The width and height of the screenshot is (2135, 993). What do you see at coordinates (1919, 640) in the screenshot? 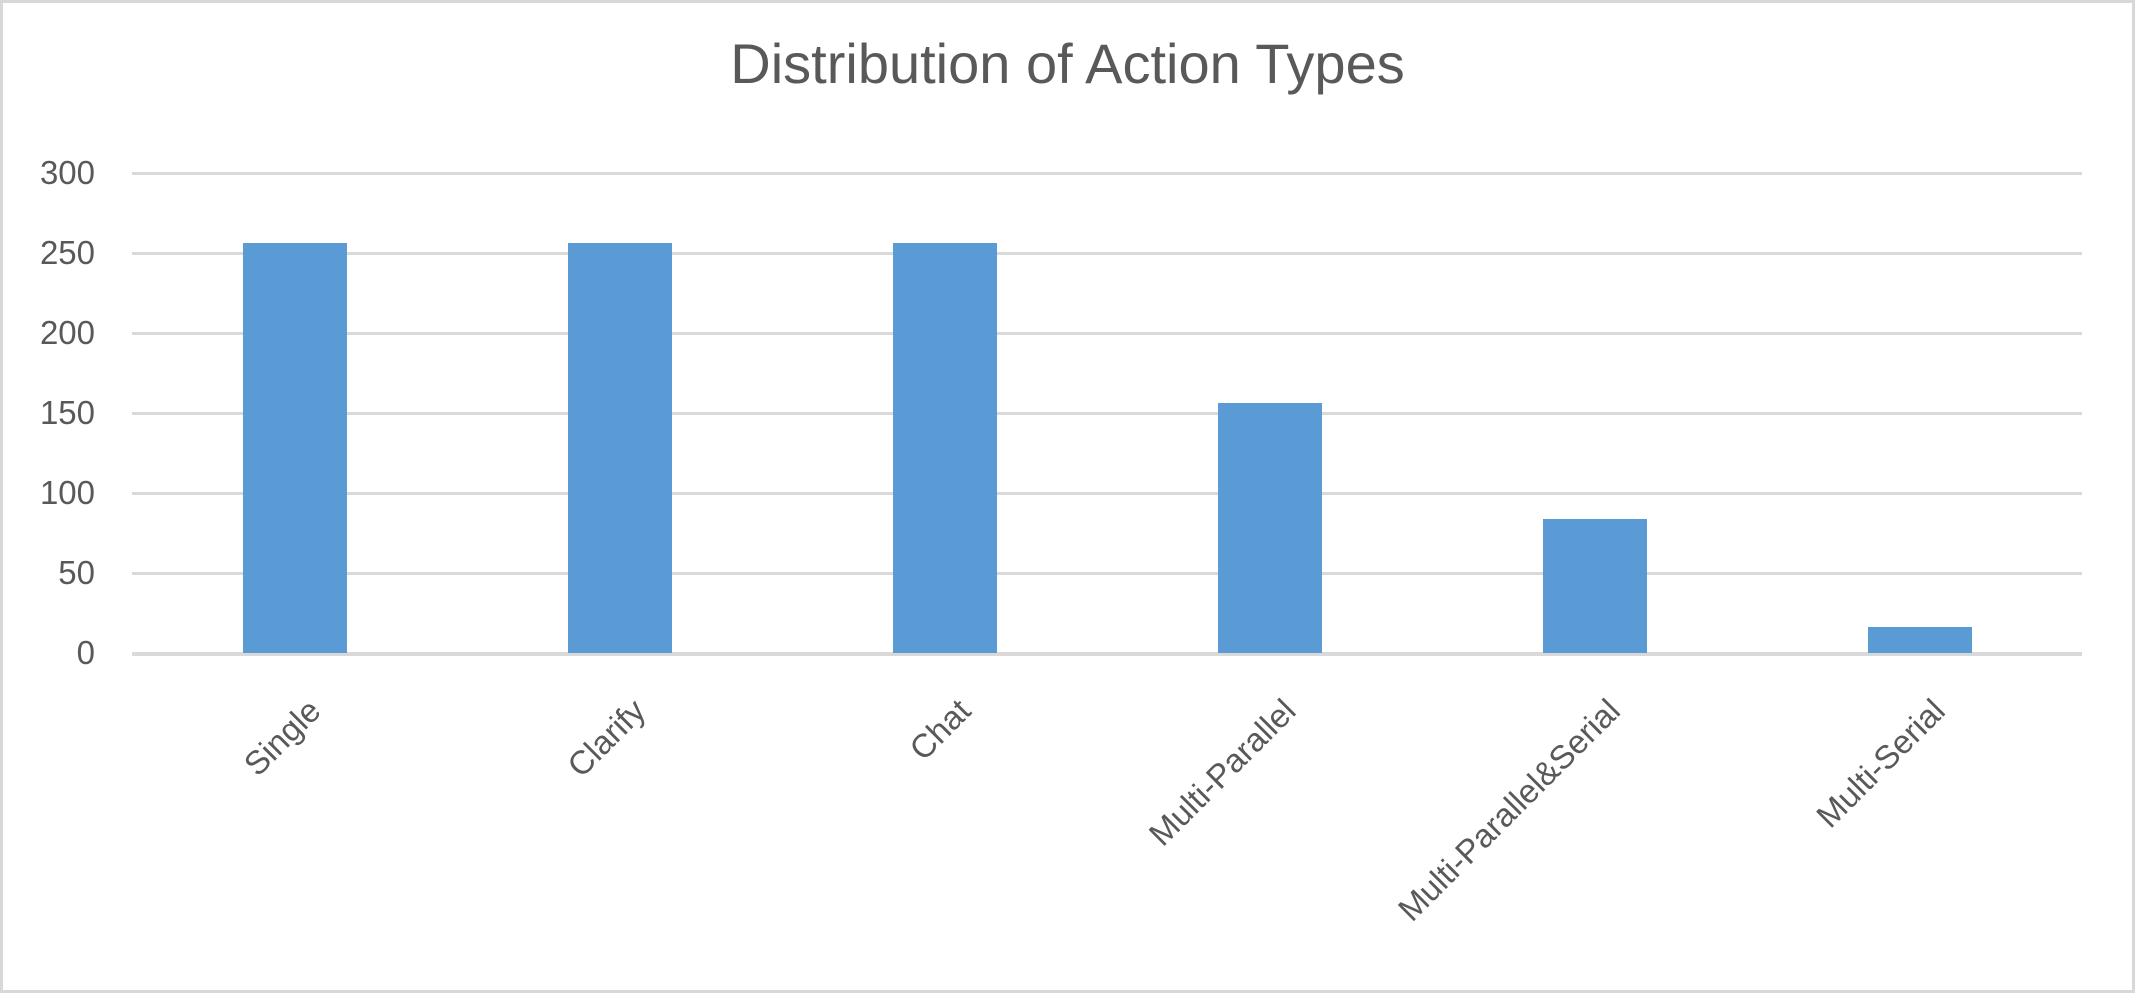
I see `bar-multi-serial` at bounding box center [1919, 640].